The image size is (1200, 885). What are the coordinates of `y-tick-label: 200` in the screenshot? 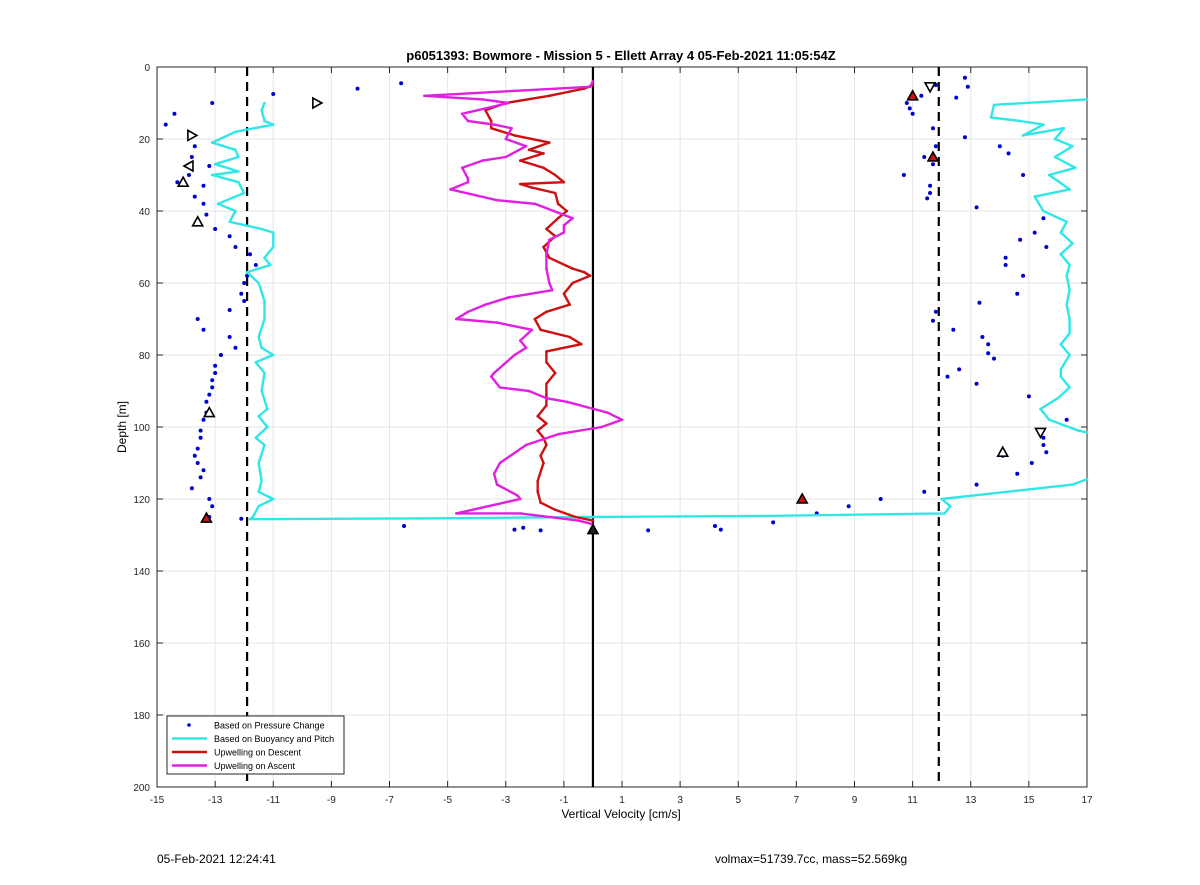 It's located at (141, 788).